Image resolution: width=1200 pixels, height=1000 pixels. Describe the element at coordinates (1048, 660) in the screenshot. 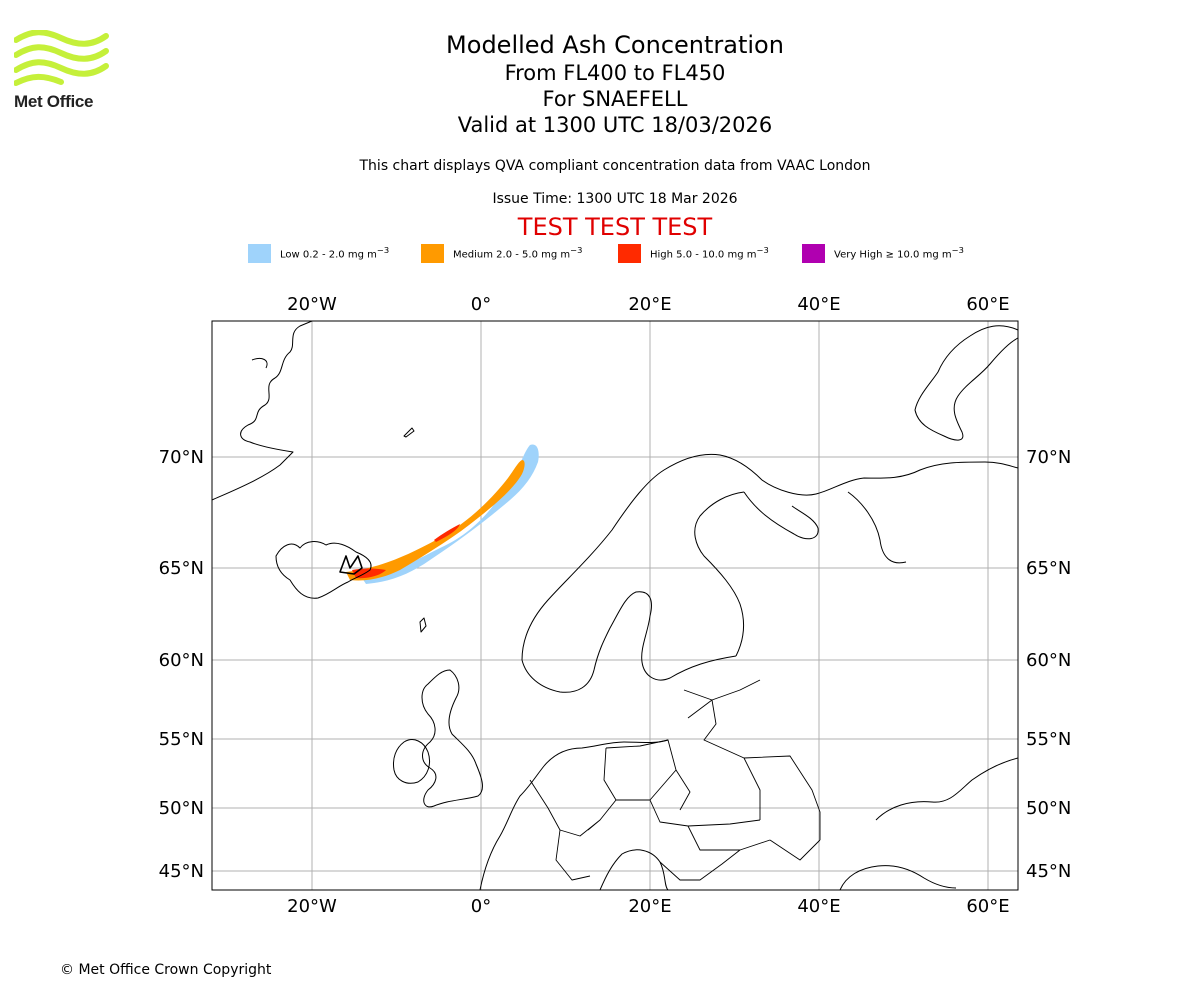

I see `lat-label-right-60n: 60°N` at that location.